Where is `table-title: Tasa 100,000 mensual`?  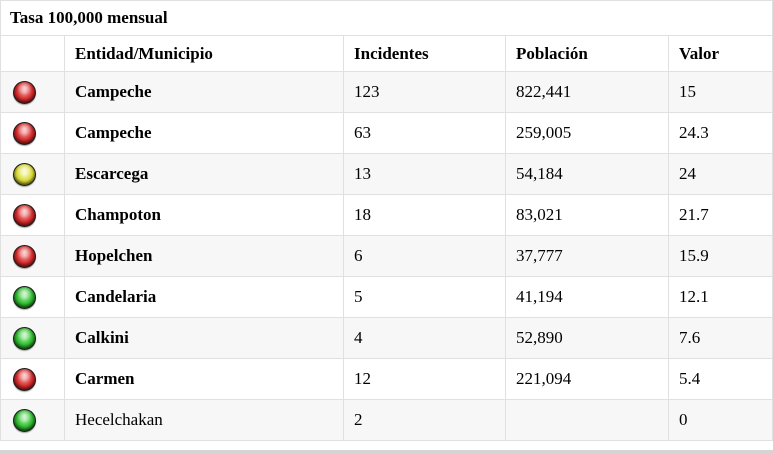 table-title: Tasa 100,000 mensual is located at coordinates (386, 18).